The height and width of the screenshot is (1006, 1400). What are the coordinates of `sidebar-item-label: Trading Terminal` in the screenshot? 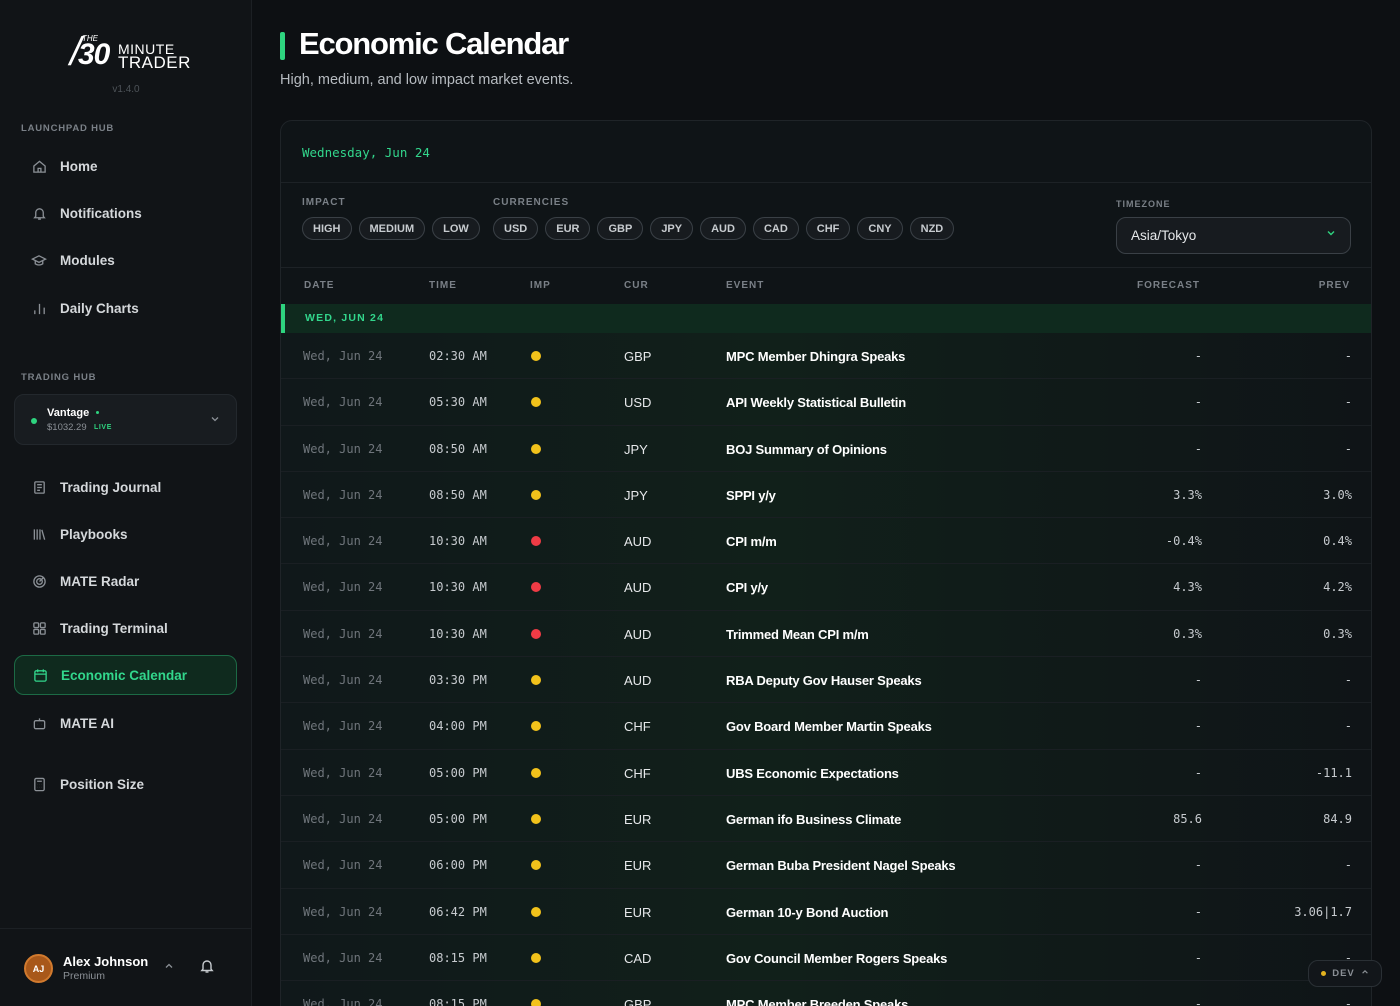 It's located at (114, 628).